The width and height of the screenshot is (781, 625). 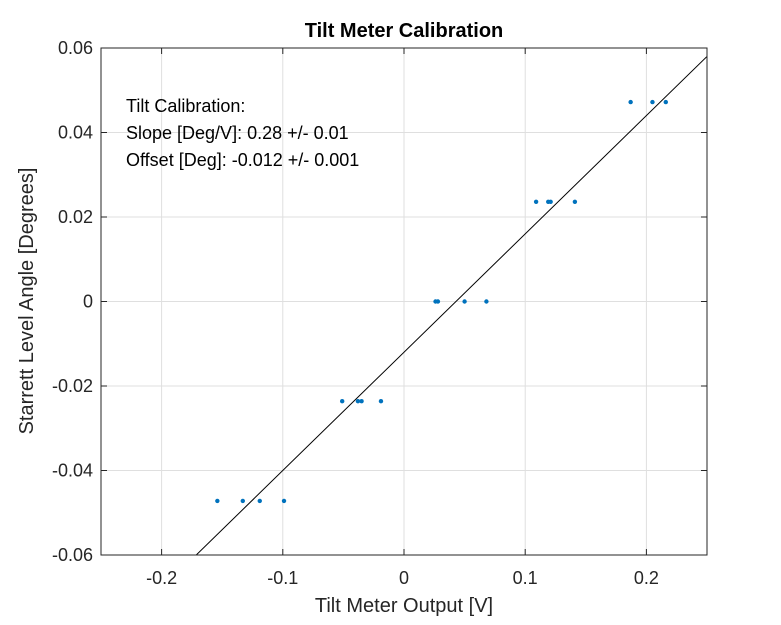 I want to click on x-tick-label: -0.2, so click(x=161, y=578).